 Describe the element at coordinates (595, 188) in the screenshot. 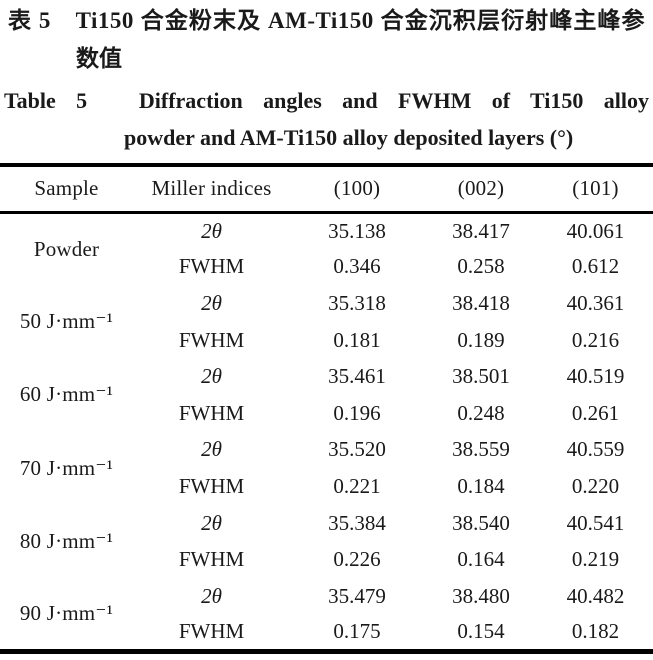

I see `header-101: (101)` at that location.